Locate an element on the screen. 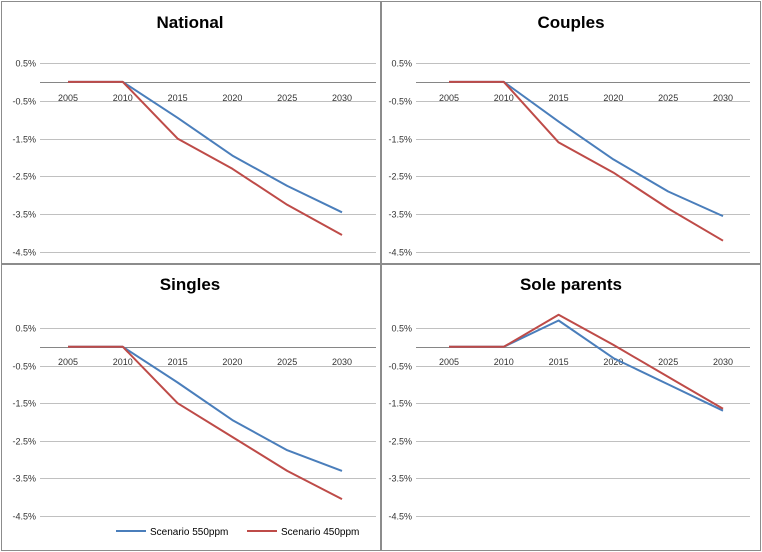 Image resolution: width=762 pixels, height=552 pixels. chart-title: Sole parents is located at coordinates (571, 284).